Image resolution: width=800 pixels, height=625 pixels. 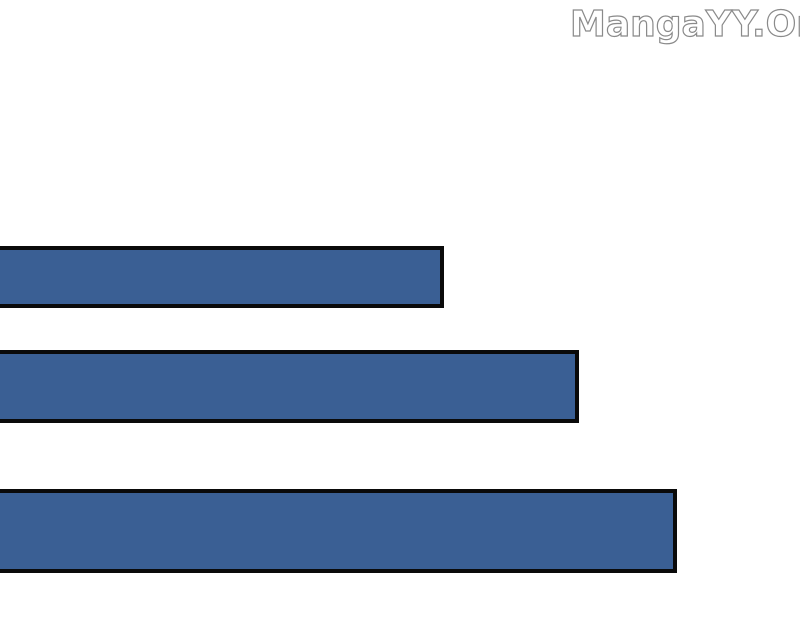 I want to click on blue-bar-top, so click(x=222, y=277).